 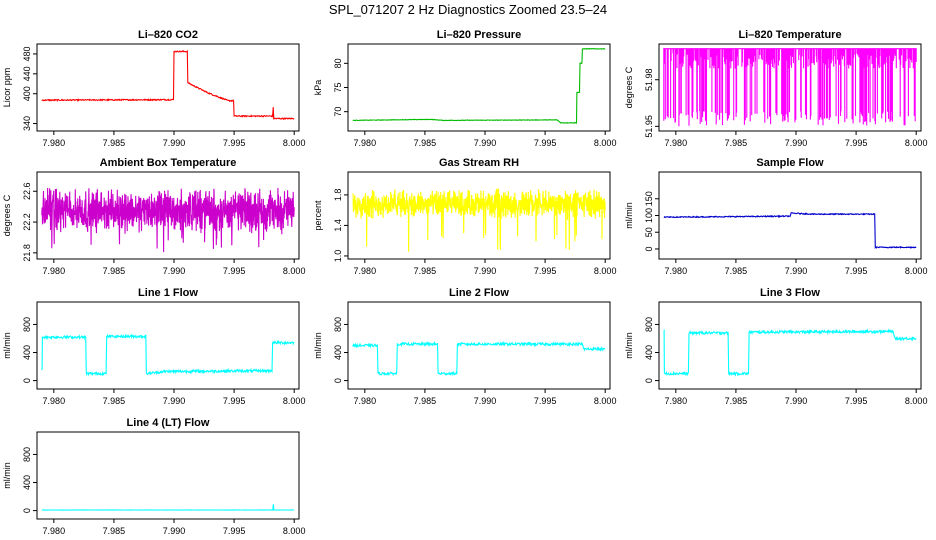 What do you see at coordinates (338, 256) in the screenshot?
I see `y-tick-label: 1.0` at bounding box center [338, 256].